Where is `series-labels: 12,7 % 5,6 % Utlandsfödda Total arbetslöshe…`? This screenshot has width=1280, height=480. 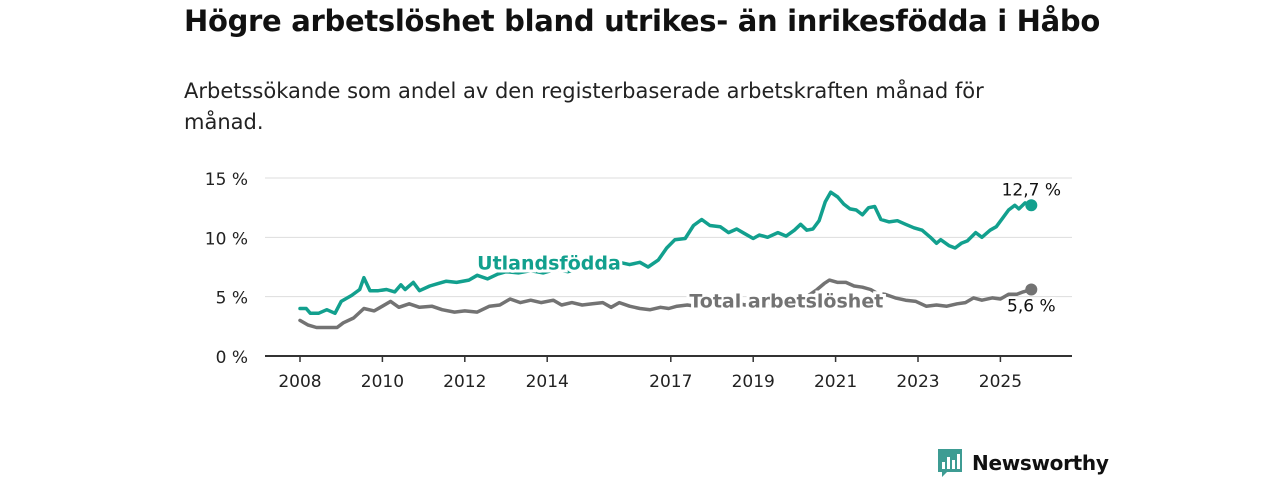
series-labels: 12,7 % 5,6 % Utlandsfödda Total arbetslöshe… is located at coordinates (768, 248).